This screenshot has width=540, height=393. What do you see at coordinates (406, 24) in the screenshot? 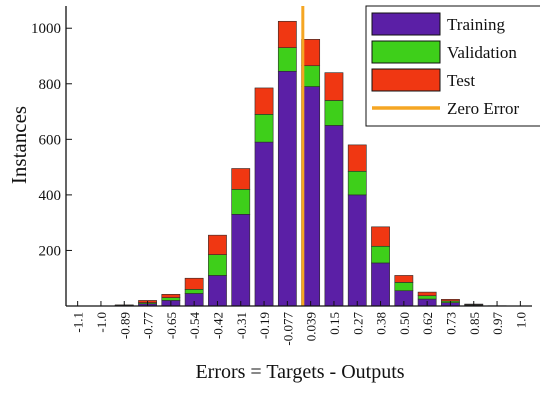
I see `legend-swatch-training` at bounding box center [406, 24].